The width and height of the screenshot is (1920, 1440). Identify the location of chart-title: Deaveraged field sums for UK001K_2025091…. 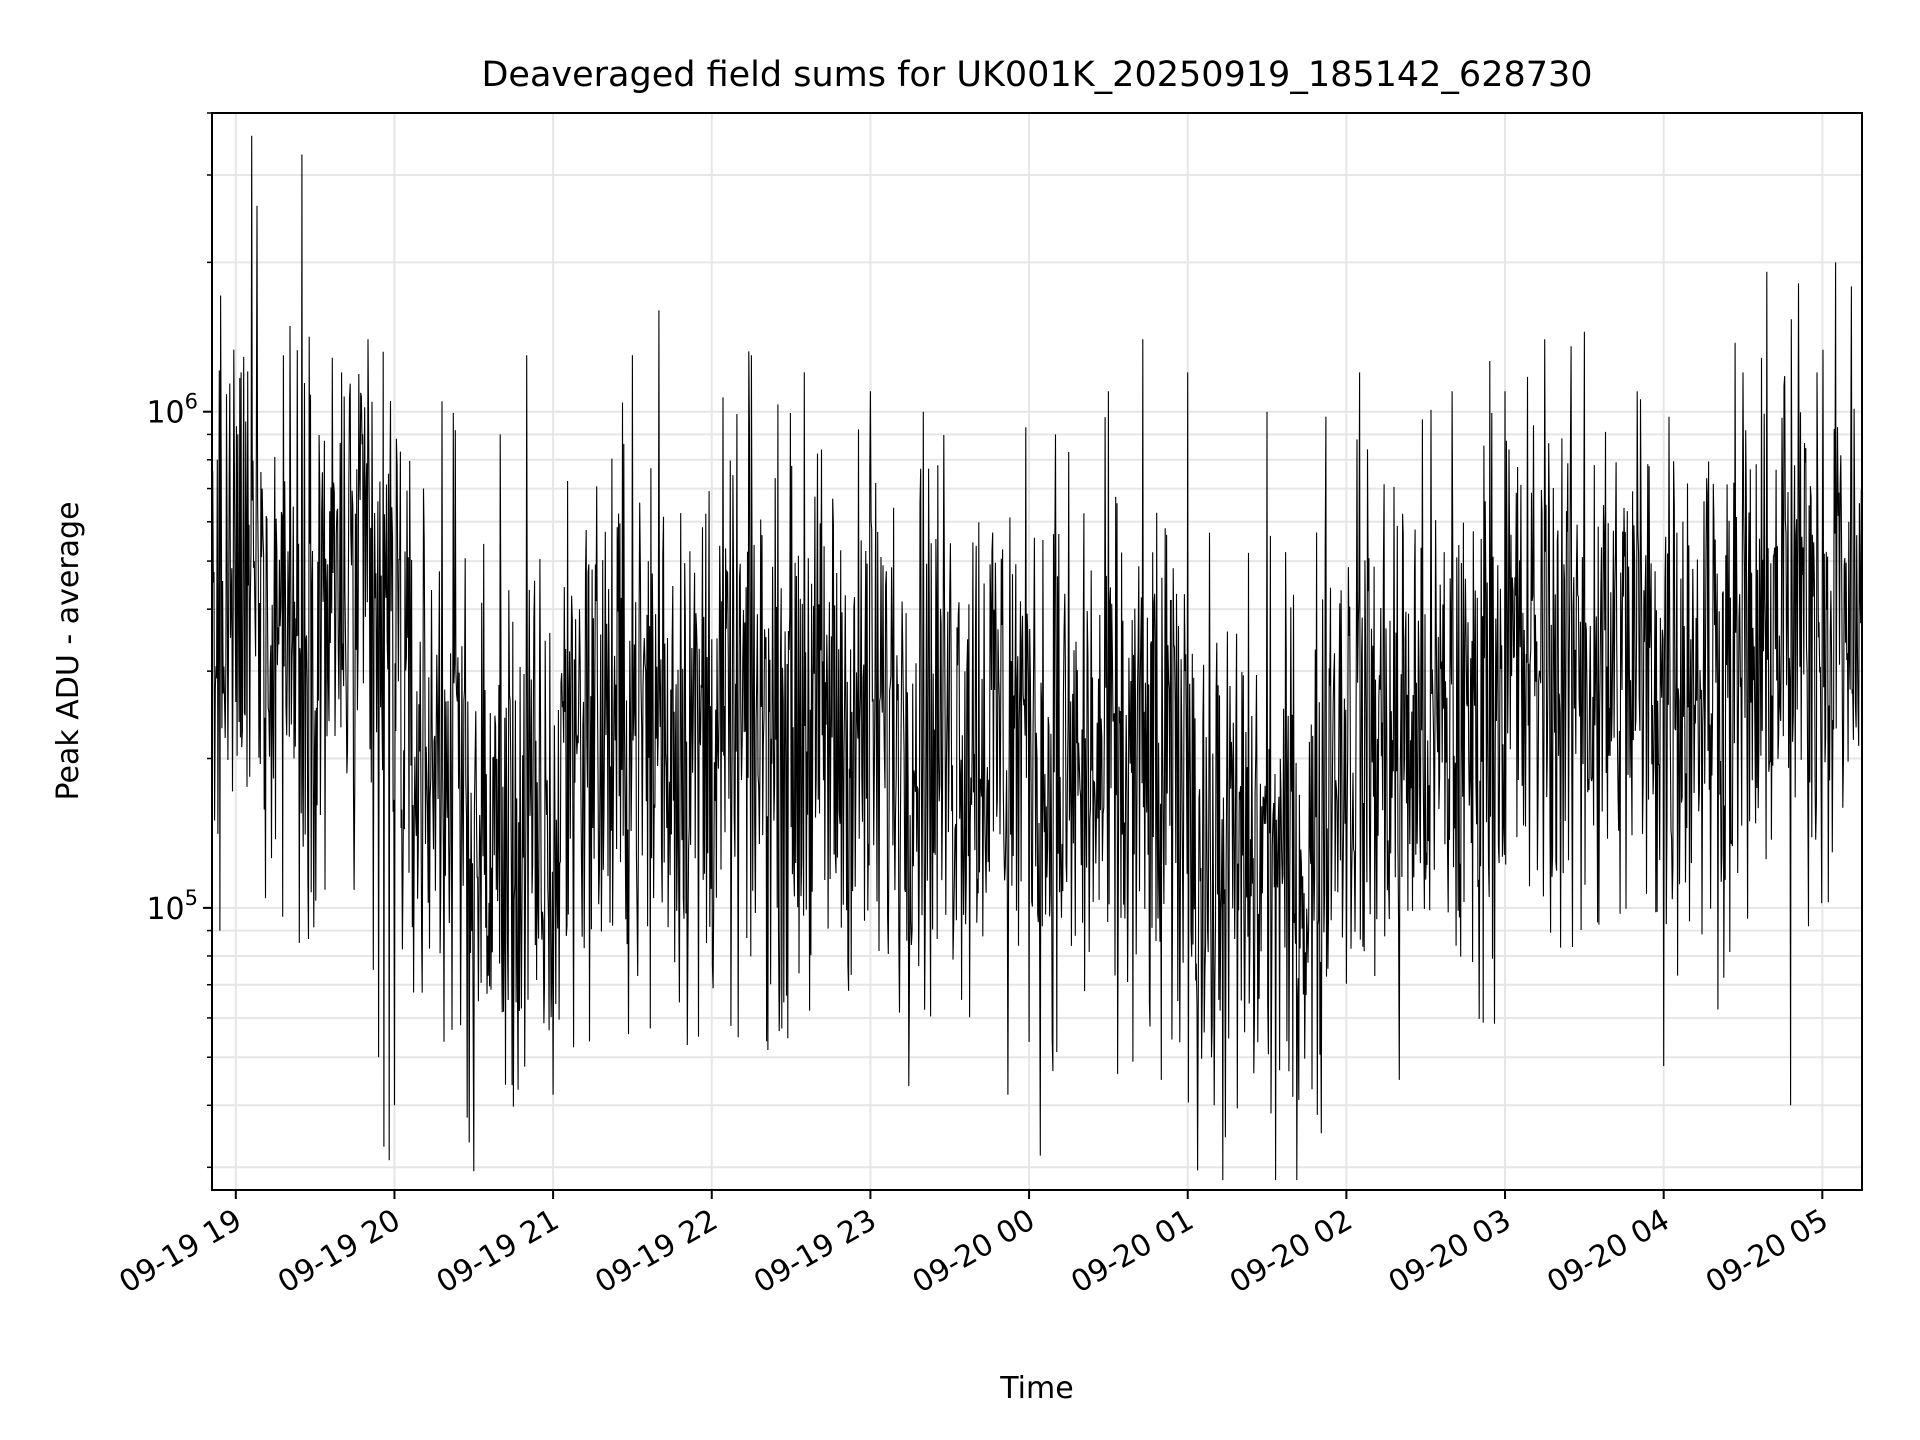
(1036, 75).